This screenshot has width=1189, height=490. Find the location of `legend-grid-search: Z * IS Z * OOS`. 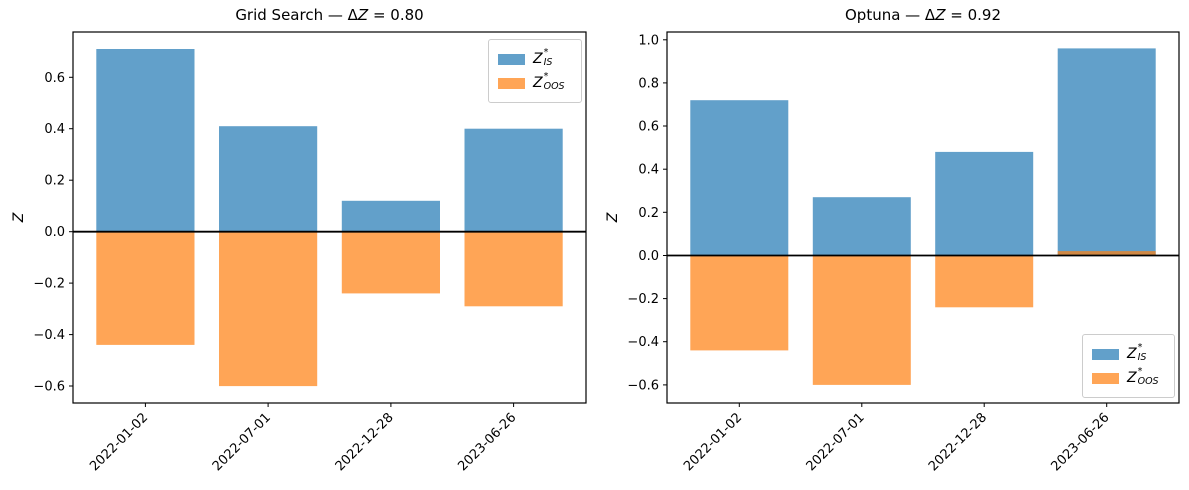

legend-grid-search: Z * IS Z * OOS is located at coordinates (535, 71).